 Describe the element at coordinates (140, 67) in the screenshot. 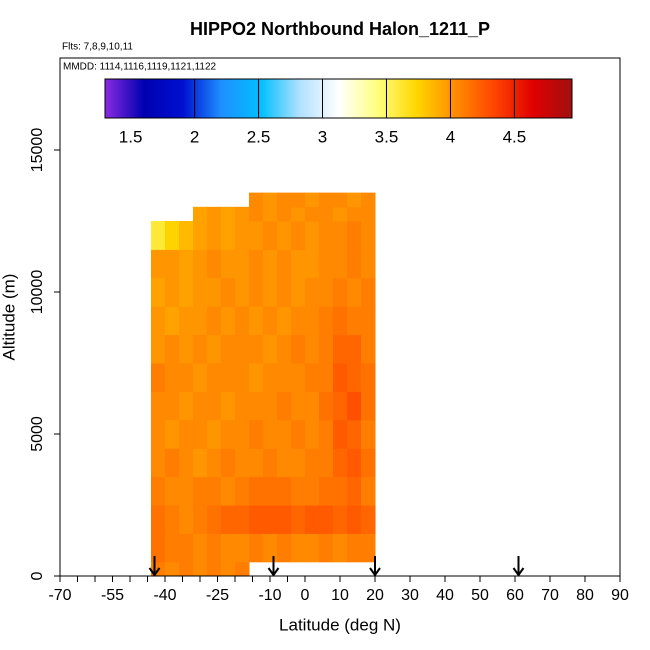

I see `annotation: MMDD: 1114,1116,1119,1121,1122` at that location.